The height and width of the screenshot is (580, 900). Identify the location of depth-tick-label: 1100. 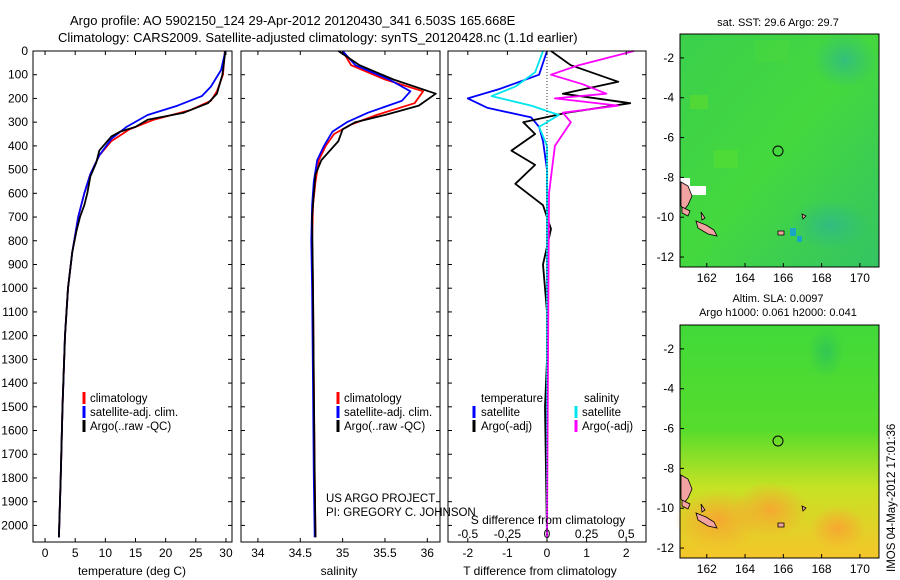
(15, 312).